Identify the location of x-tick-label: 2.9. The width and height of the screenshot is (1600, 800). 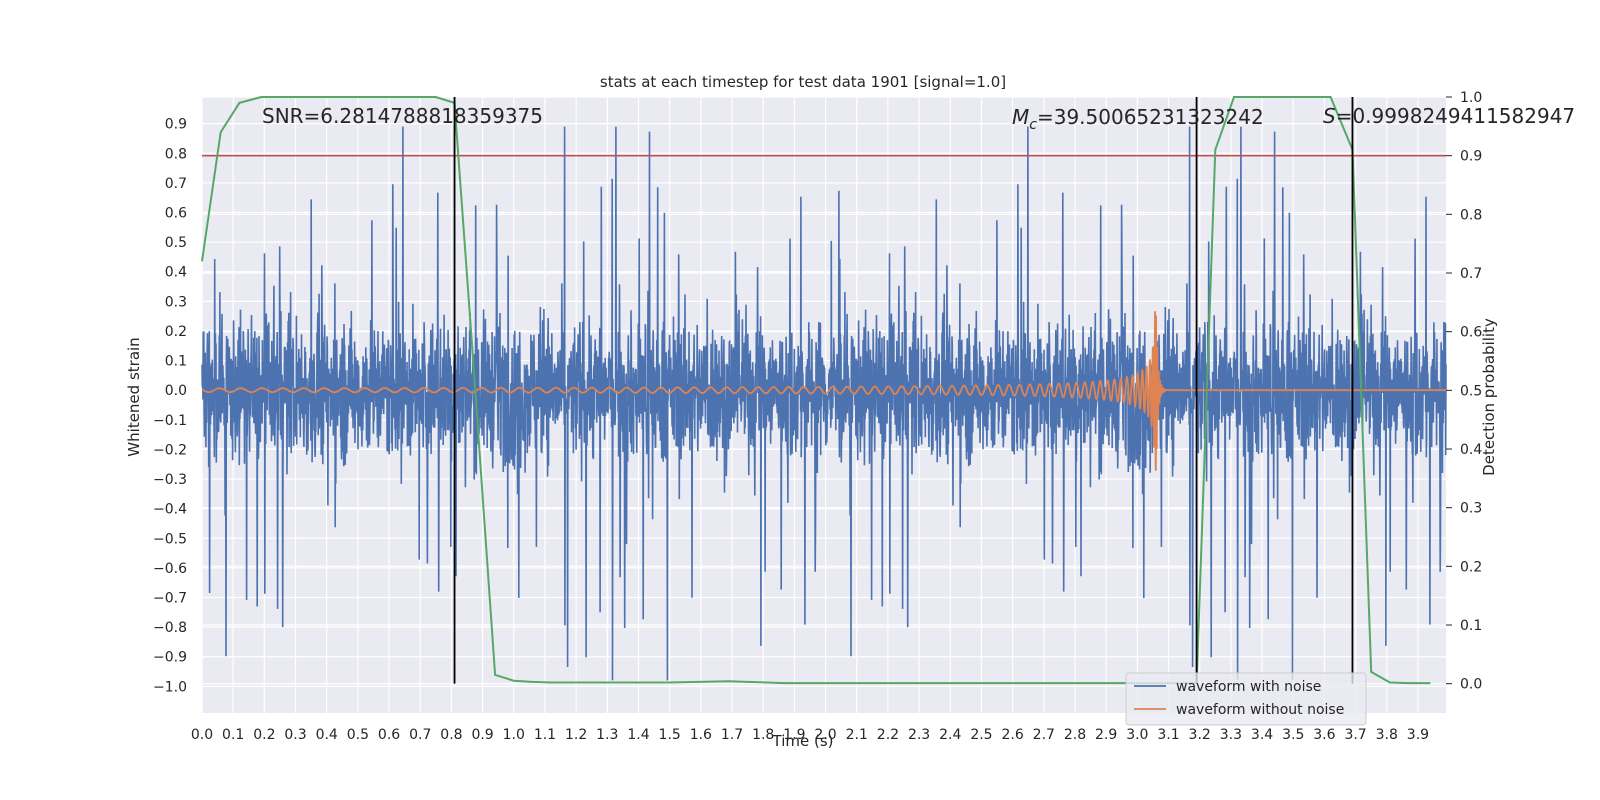
(1106, 735).